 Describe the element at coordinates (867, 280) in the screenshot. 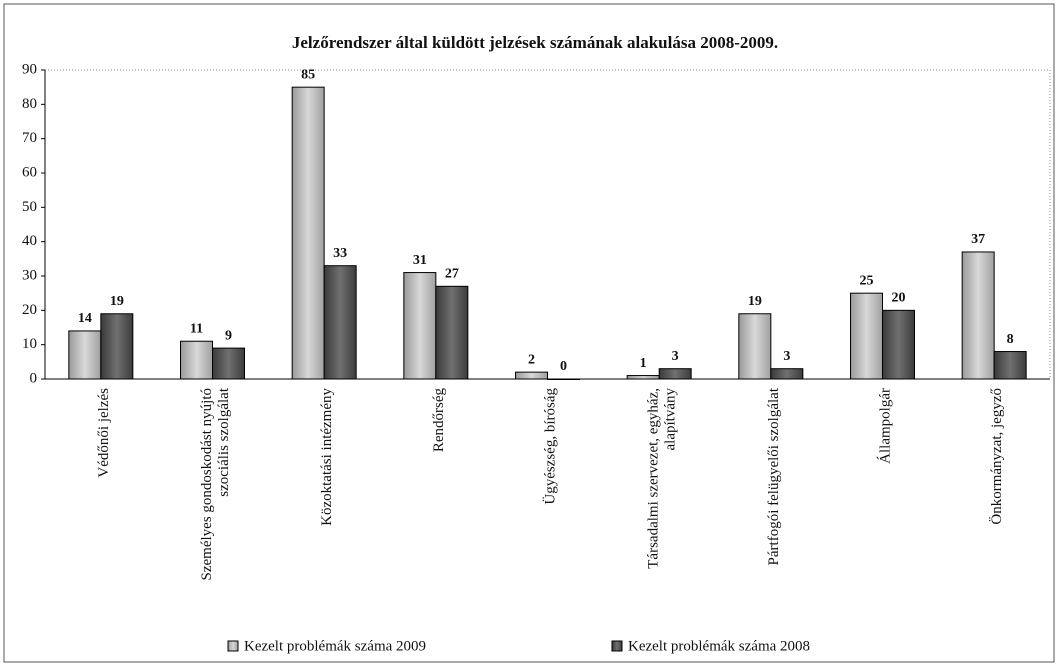

I see `value-label: 25` at that location.